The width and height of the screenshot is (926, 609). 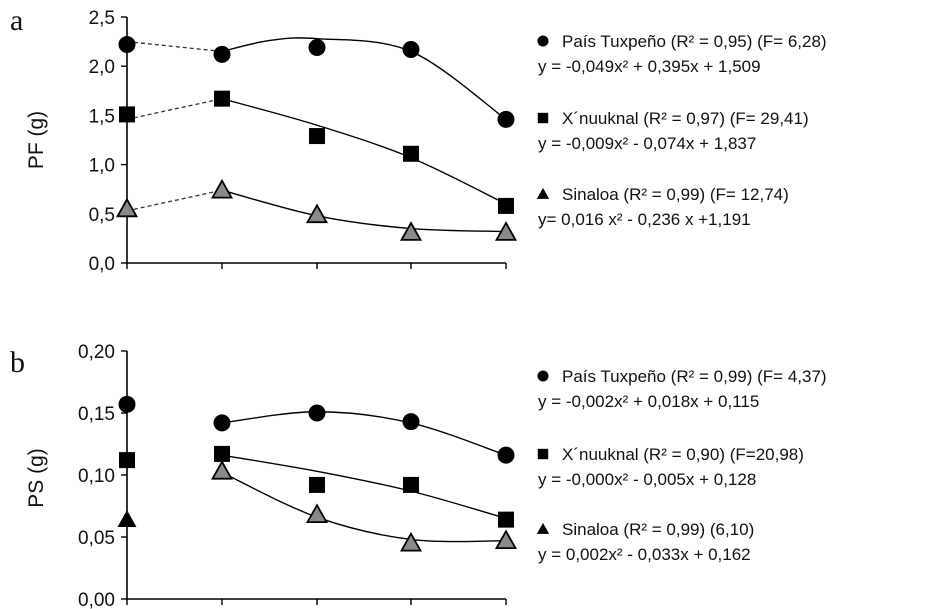 What do you see at coordinates (16, 20) in the screenshot?
I see `panel-letter-a: a` at bounding box center [16, 20].